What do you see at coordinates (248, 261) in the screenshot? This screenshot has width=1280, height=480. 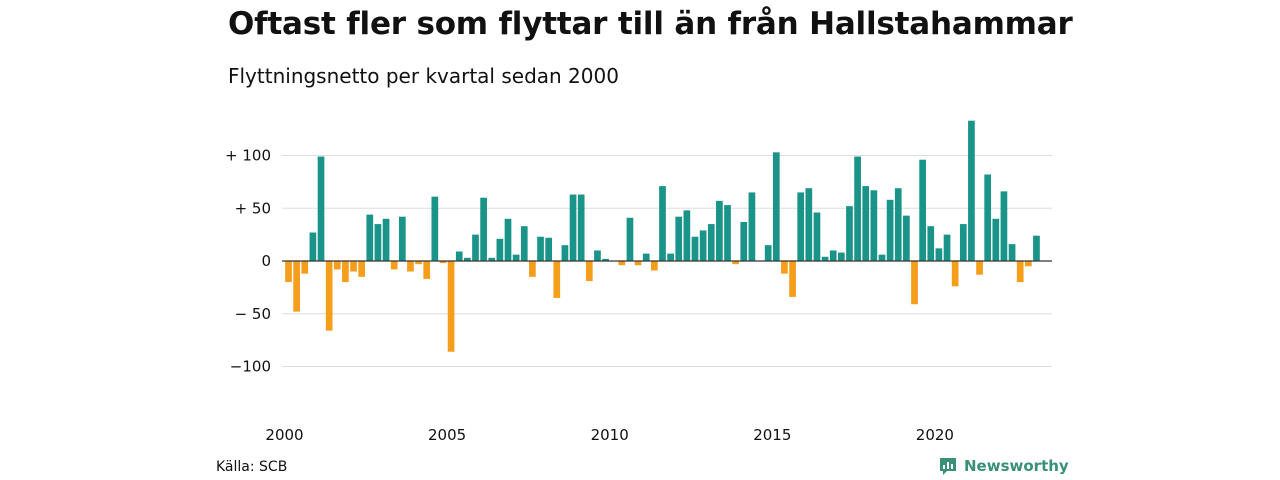 I see `y-tick-labels: + 100 + 50 0 − 50 −100` at bounding box center [248, 261].